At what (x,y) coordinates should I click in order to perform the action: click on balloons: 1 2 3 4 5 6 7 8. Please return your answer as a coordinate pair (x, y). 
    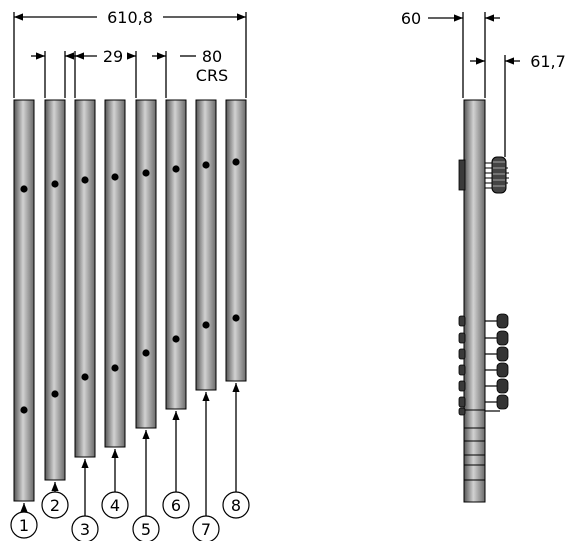
    Looking at the image, I should click on (130, 463).